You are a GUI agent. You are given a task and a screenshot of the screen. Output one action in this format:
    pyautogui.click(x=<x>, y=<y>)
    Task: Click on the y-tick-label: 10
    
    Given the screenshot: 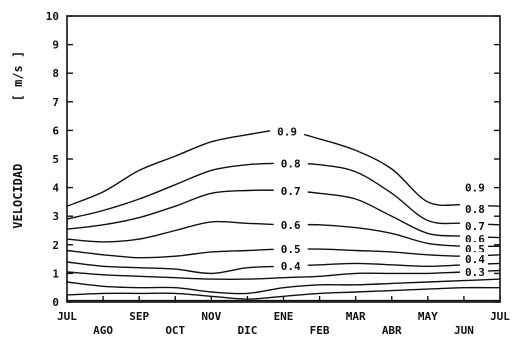 What is the action you would take?
    pyautogui.click(x=52, y=16)
    